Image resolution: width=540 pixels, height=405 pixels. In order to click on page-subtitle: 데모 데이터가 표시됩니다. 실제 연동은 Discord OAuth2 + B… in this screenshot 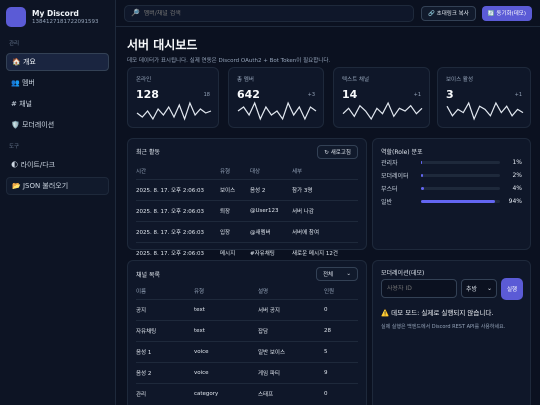, I will do `click(229, 61)`.